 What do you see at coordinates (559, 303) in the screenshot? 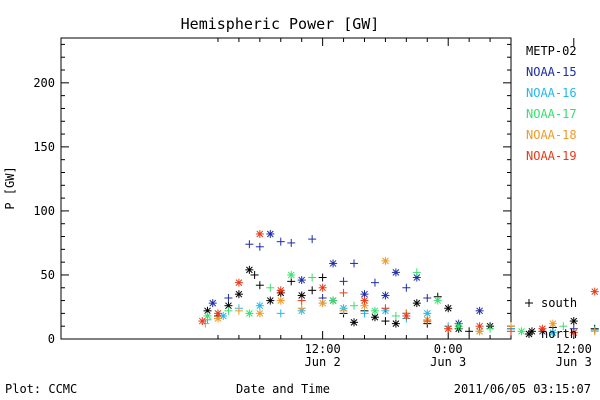
I see `symbol-legend-label: south` at bounding box center [559, 303].